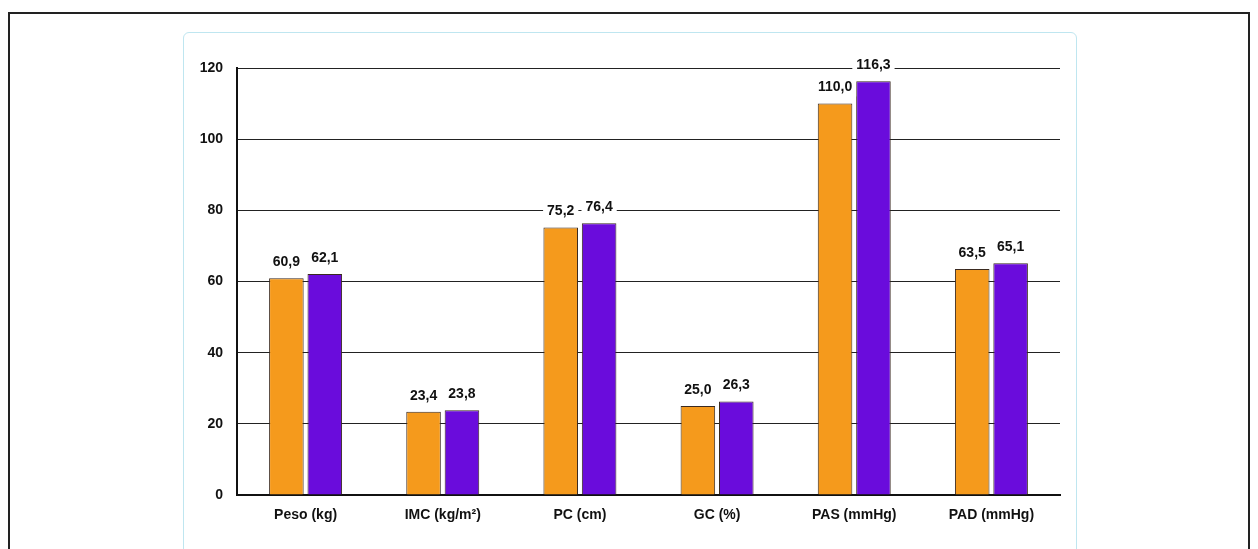  Describe the element at coordinates (215, 209) in the screenshot. I see `y-tick-label: 80` at that location.